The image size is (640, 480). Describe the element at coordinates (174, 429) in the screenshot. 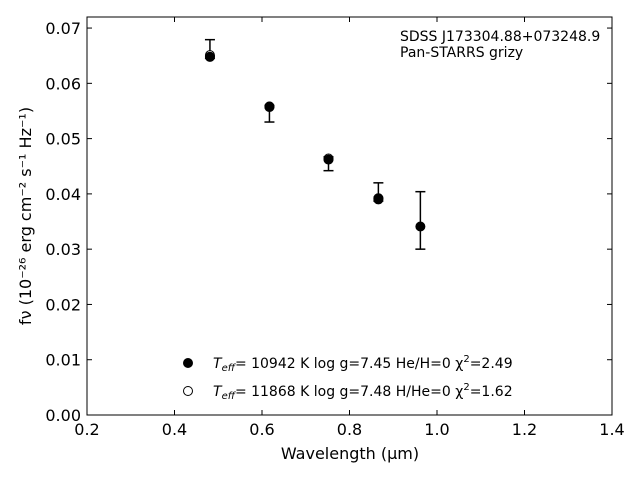

I see `x-tick-label: 0.4` at that location.